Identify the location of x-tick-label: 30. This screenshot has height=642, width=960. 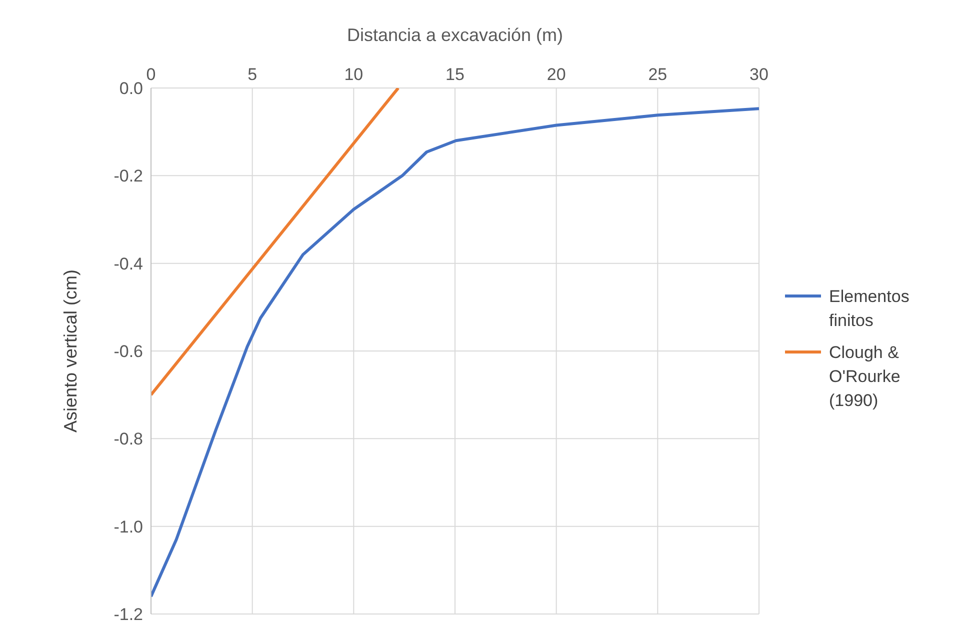
(759, 74).